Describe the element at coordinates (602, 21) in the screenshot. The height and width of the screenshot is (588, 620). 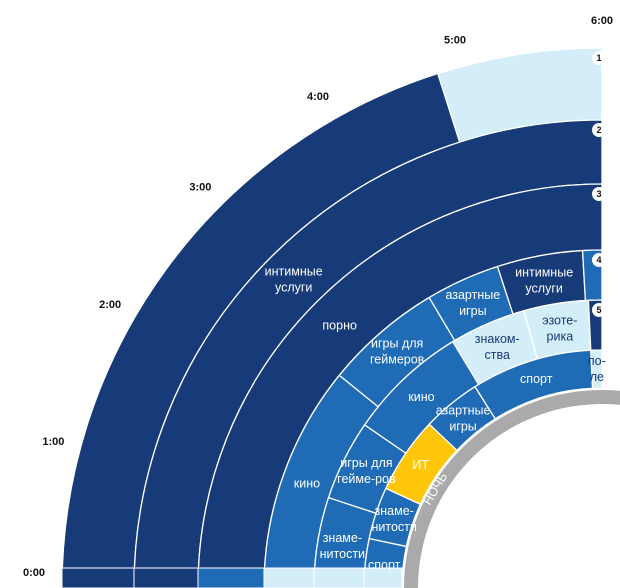
I see `hour-label-6: 6:00` at that location.